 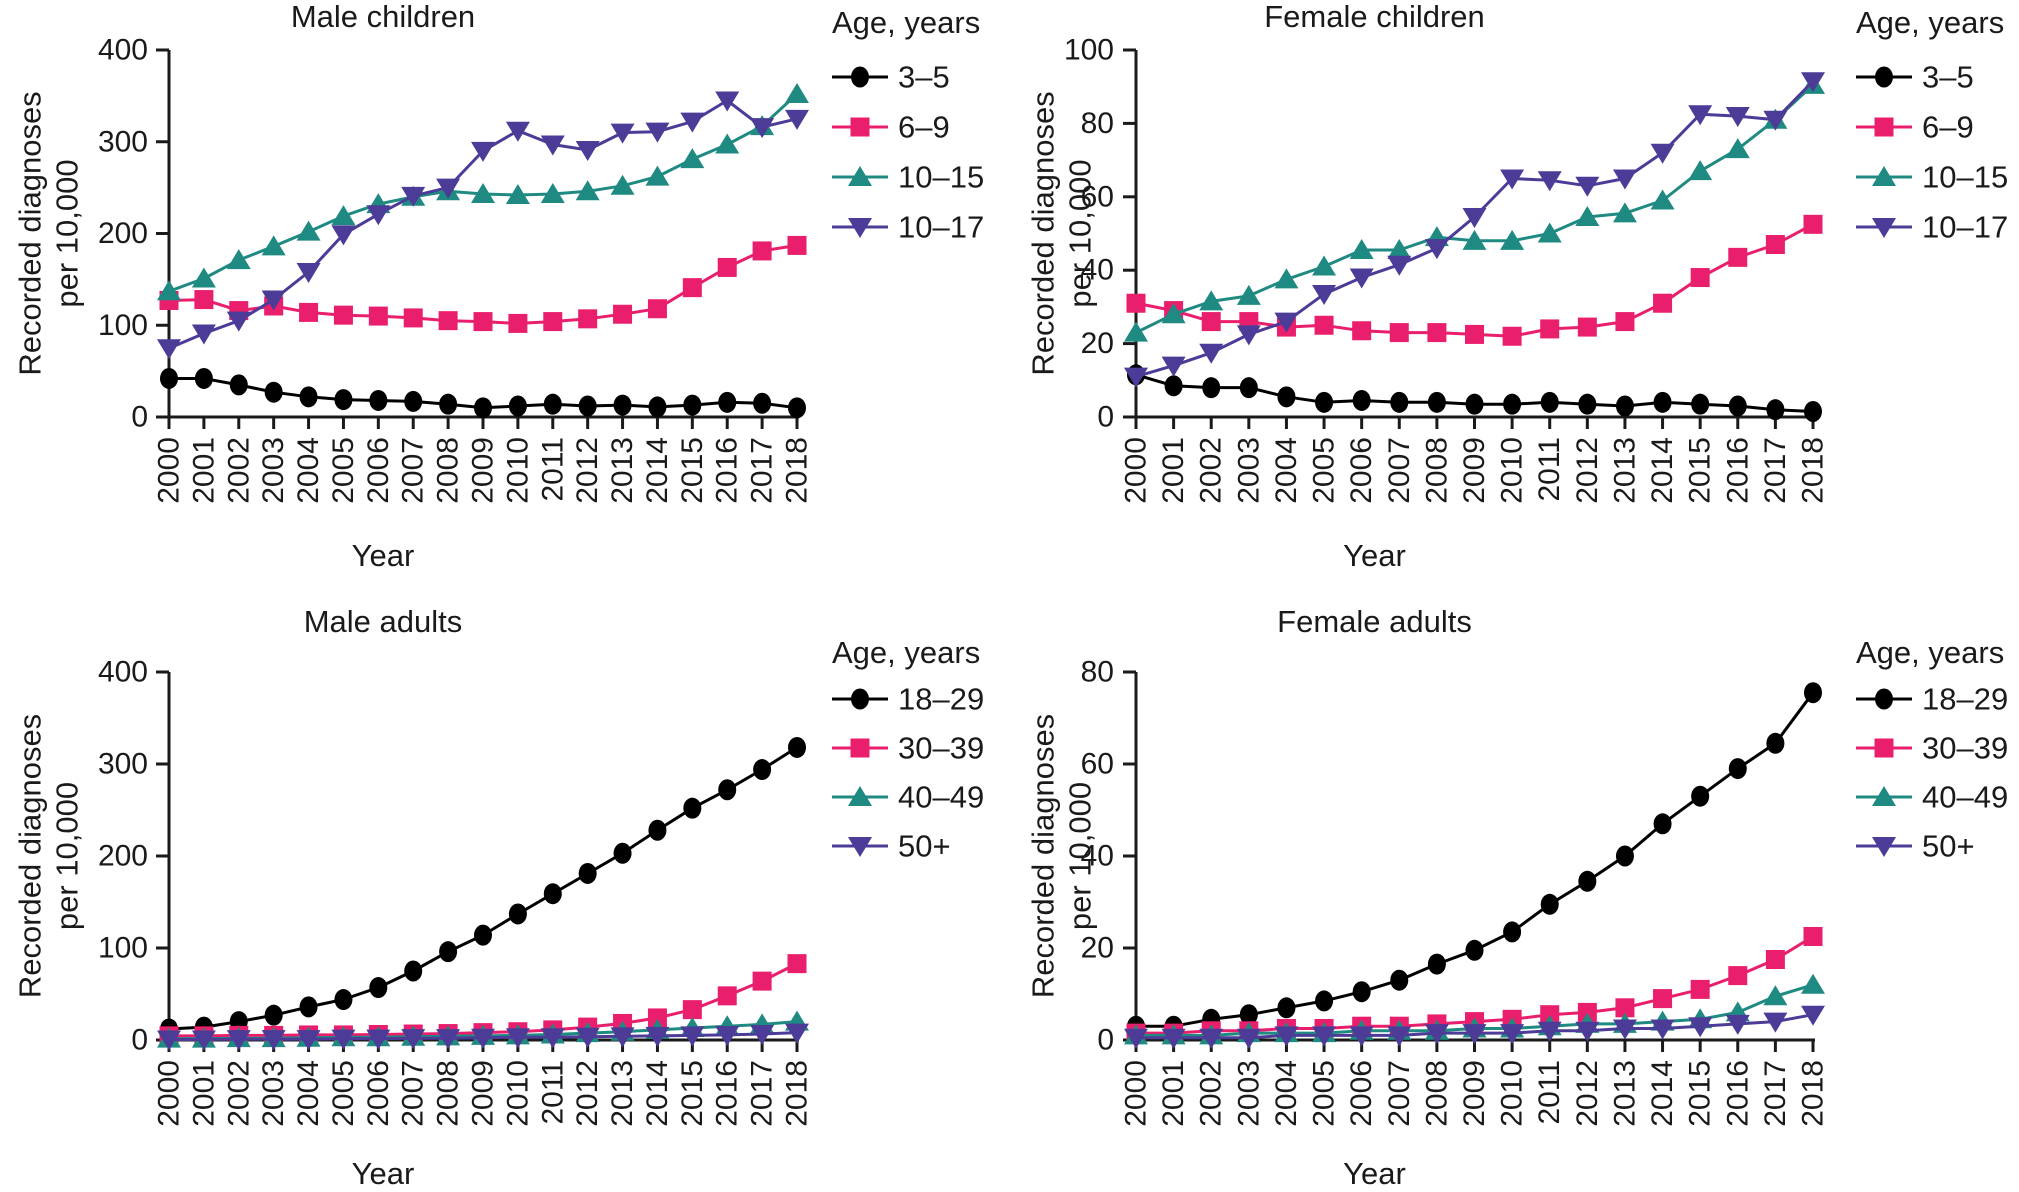 I want to click on y-axis-ticks: 0 20 40 60 80, so click(x=1108, y=856).